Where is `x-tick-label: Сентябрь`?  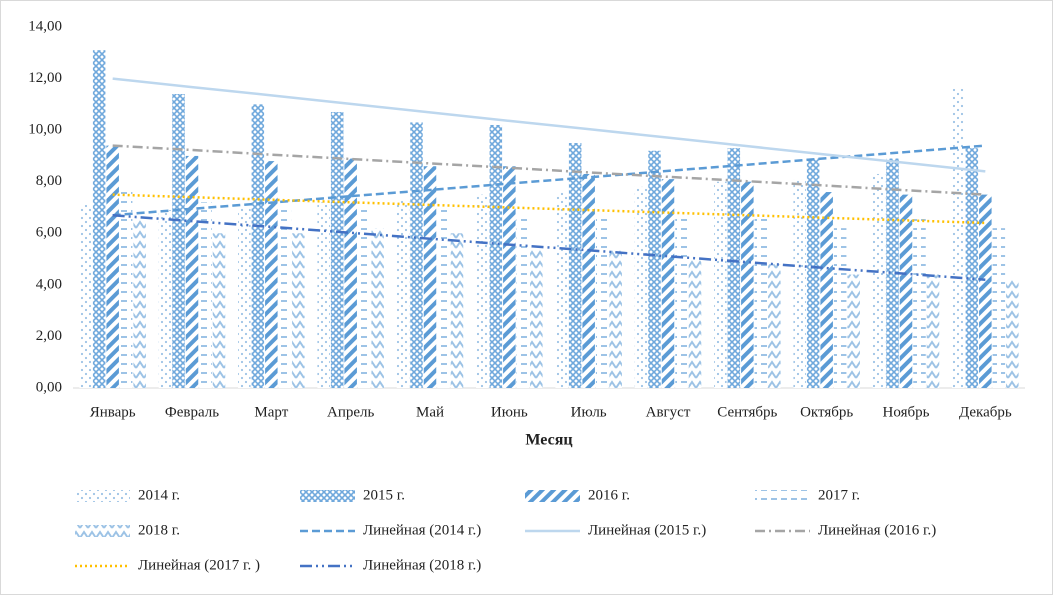 x-tick-label: Сентябрь is located at coordinates (747, 412).